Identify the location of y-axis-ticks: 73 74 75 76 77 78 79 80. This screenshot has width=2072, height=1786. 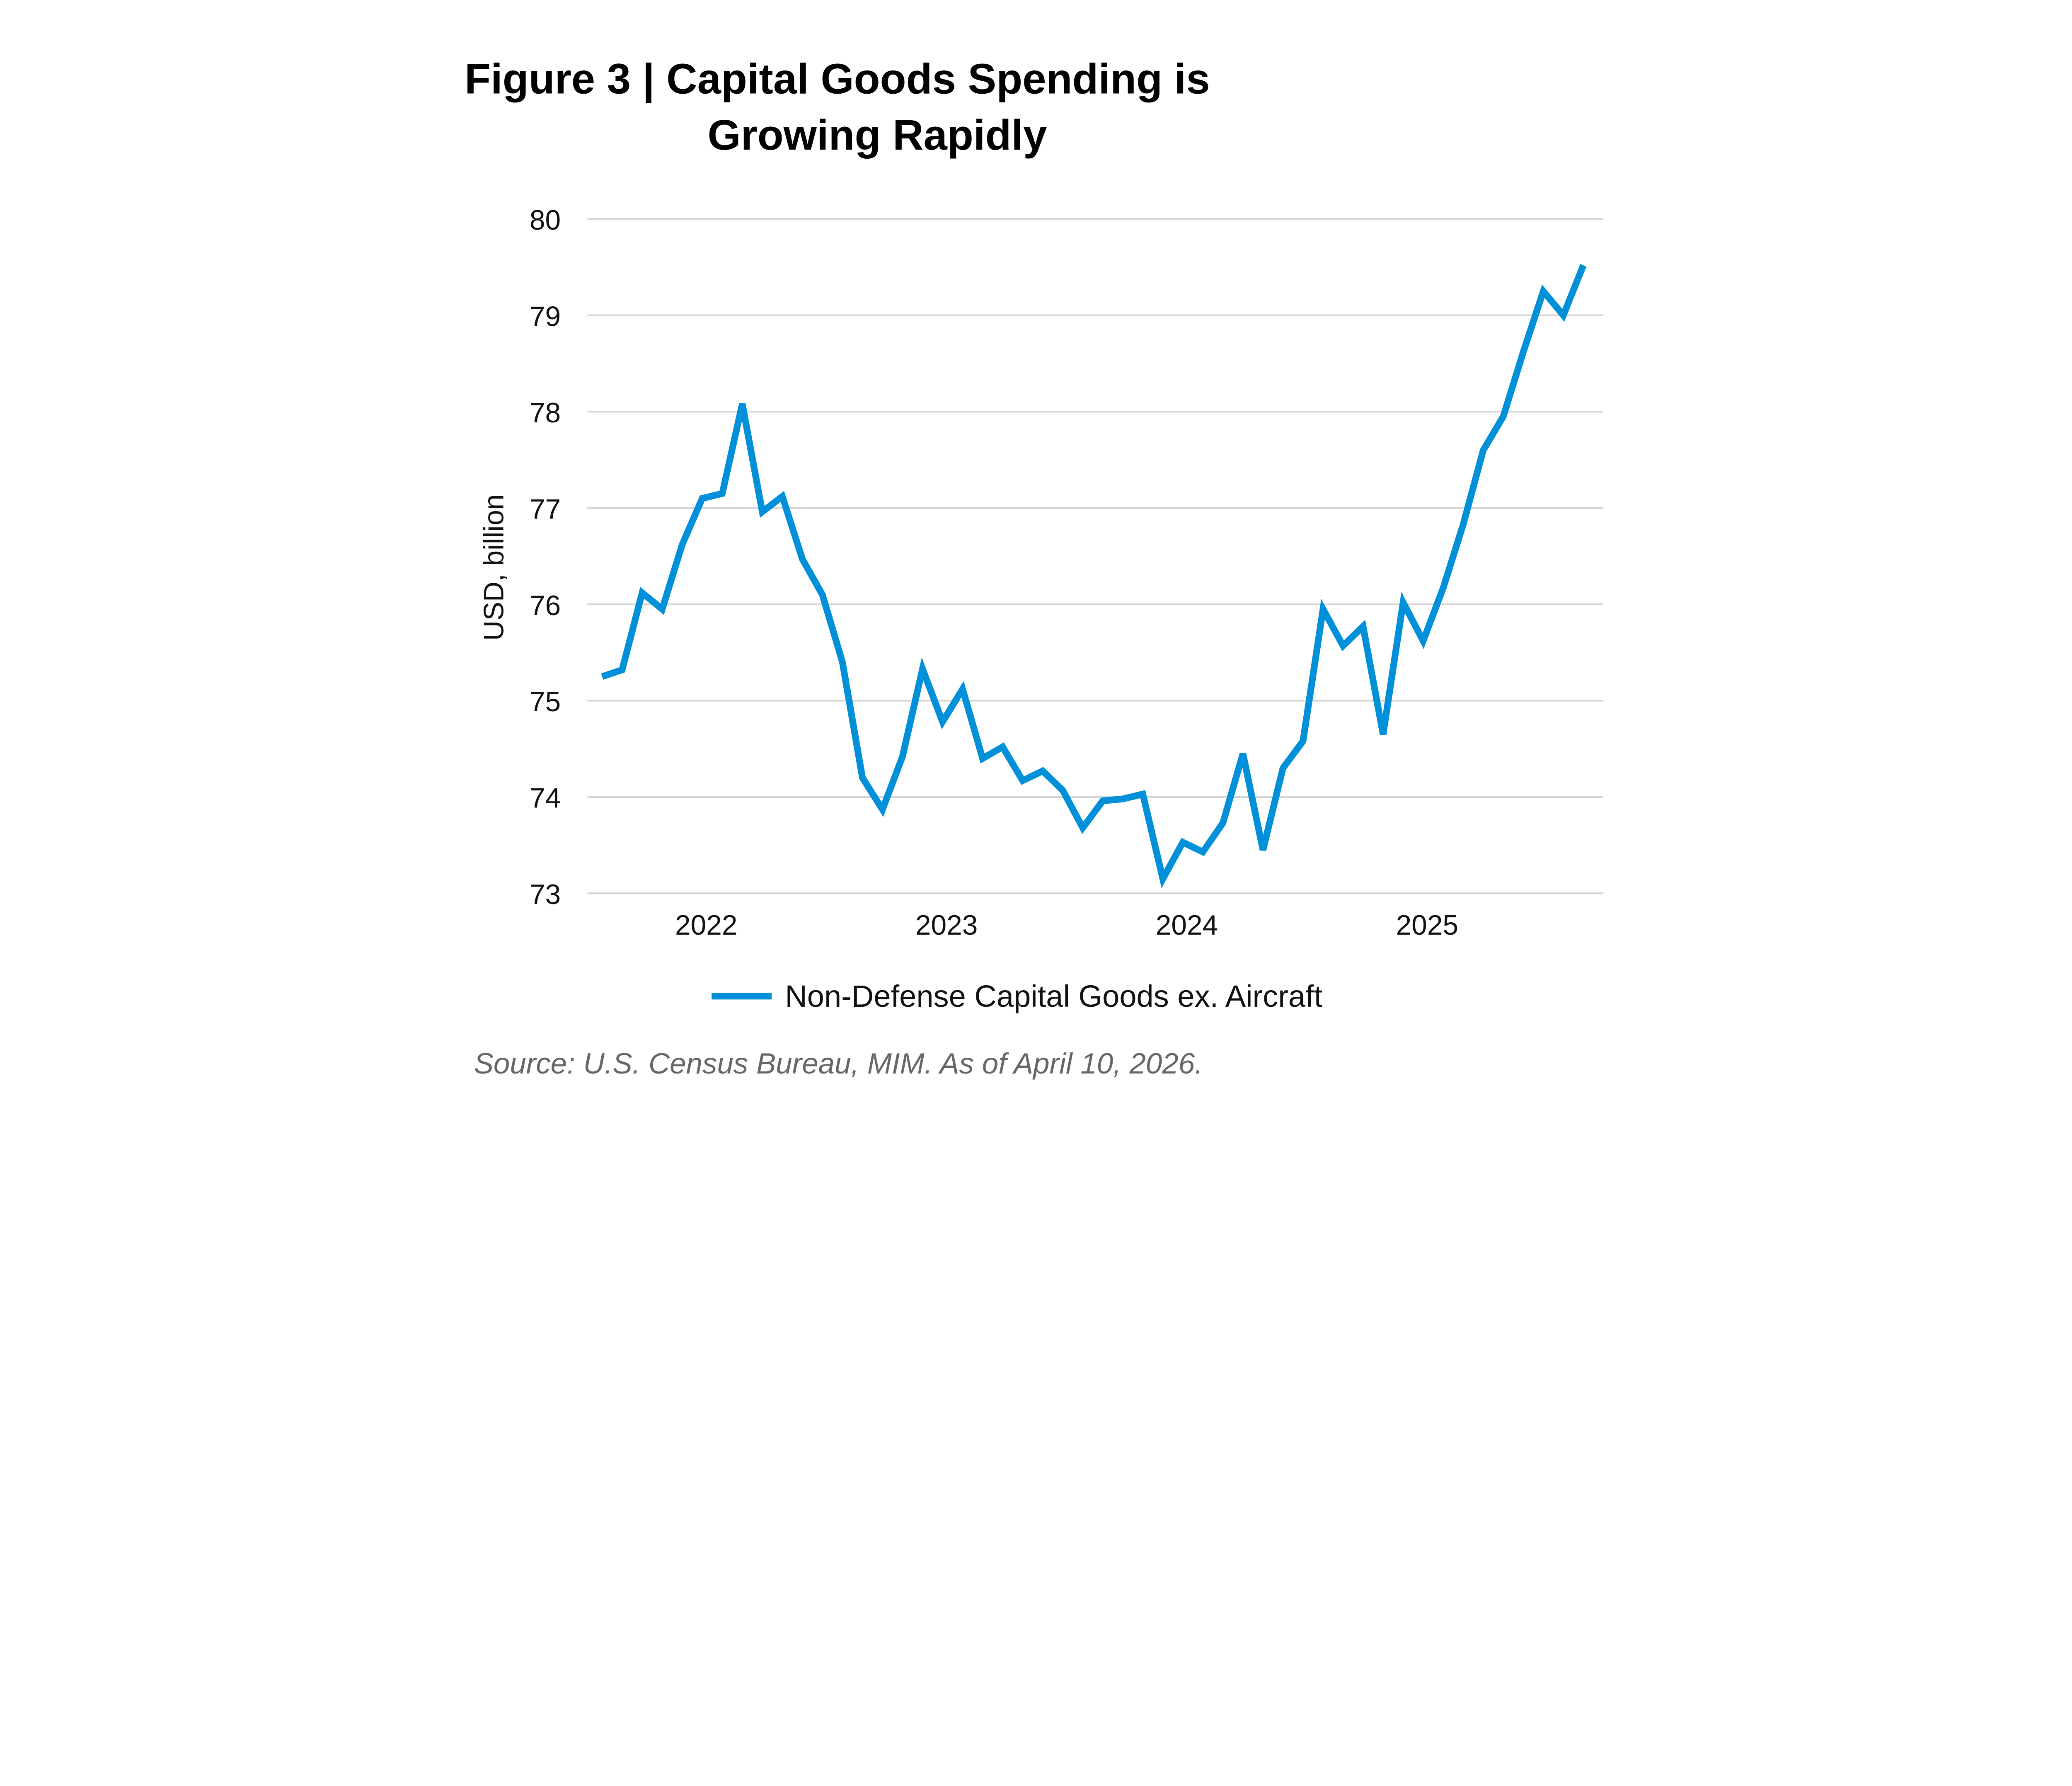
(545, 557).